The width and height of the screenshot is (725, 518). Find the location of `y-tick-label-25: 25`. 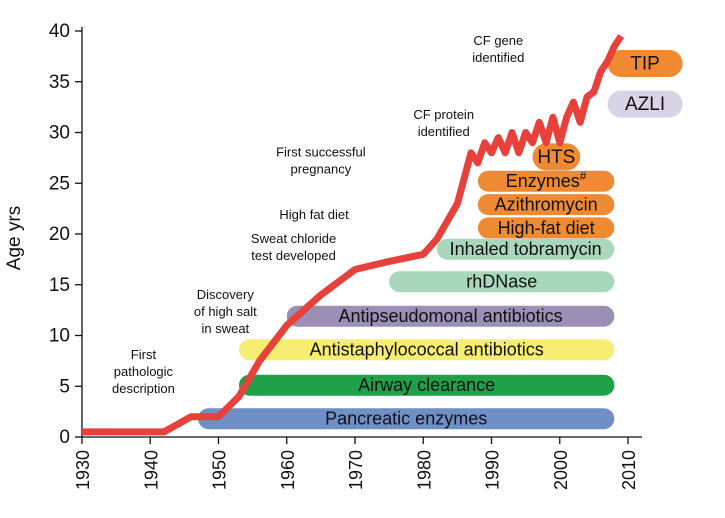

y-tick-label-25: 25 is located at coordinates (59, 183).